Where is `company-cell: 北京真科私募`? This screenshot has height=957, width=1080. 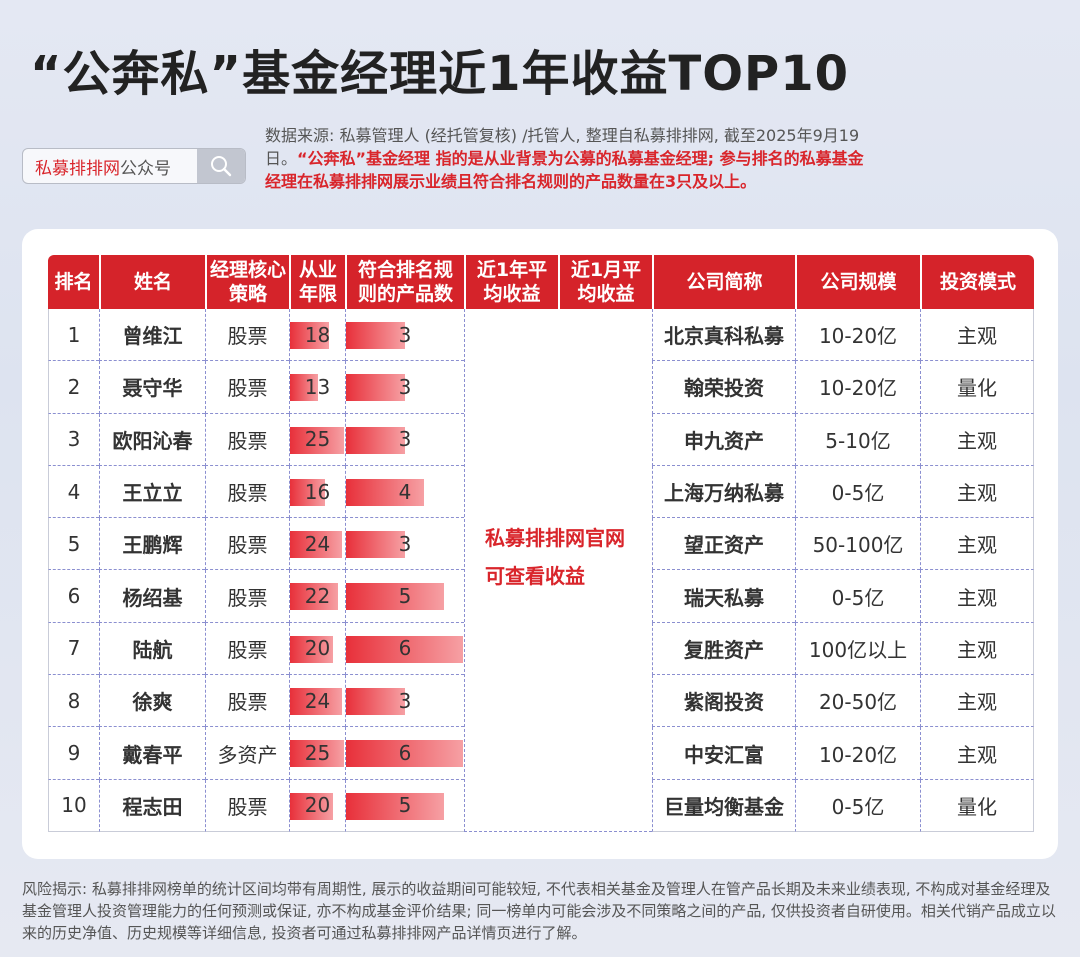
company-cell: 北京真科私募 is located at coordinates (723, 335).